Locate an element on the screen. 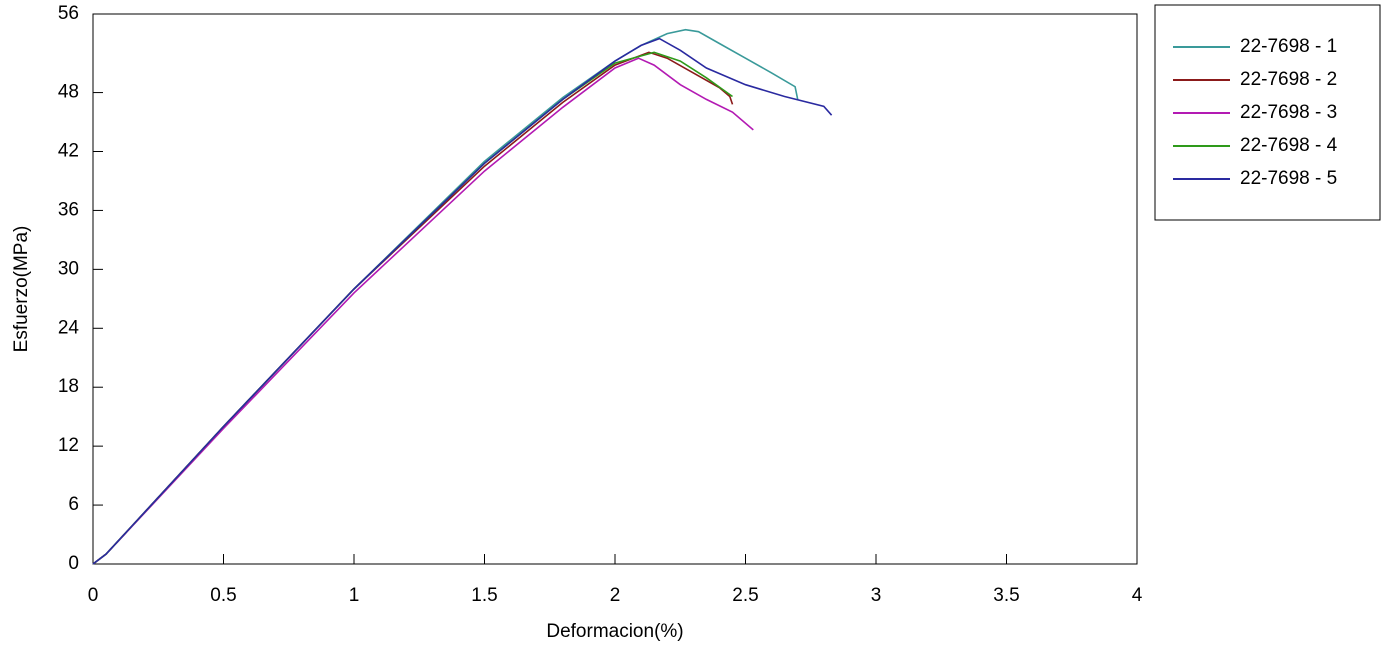  x-tick-label: 0 is located at coordinates (93, 595).